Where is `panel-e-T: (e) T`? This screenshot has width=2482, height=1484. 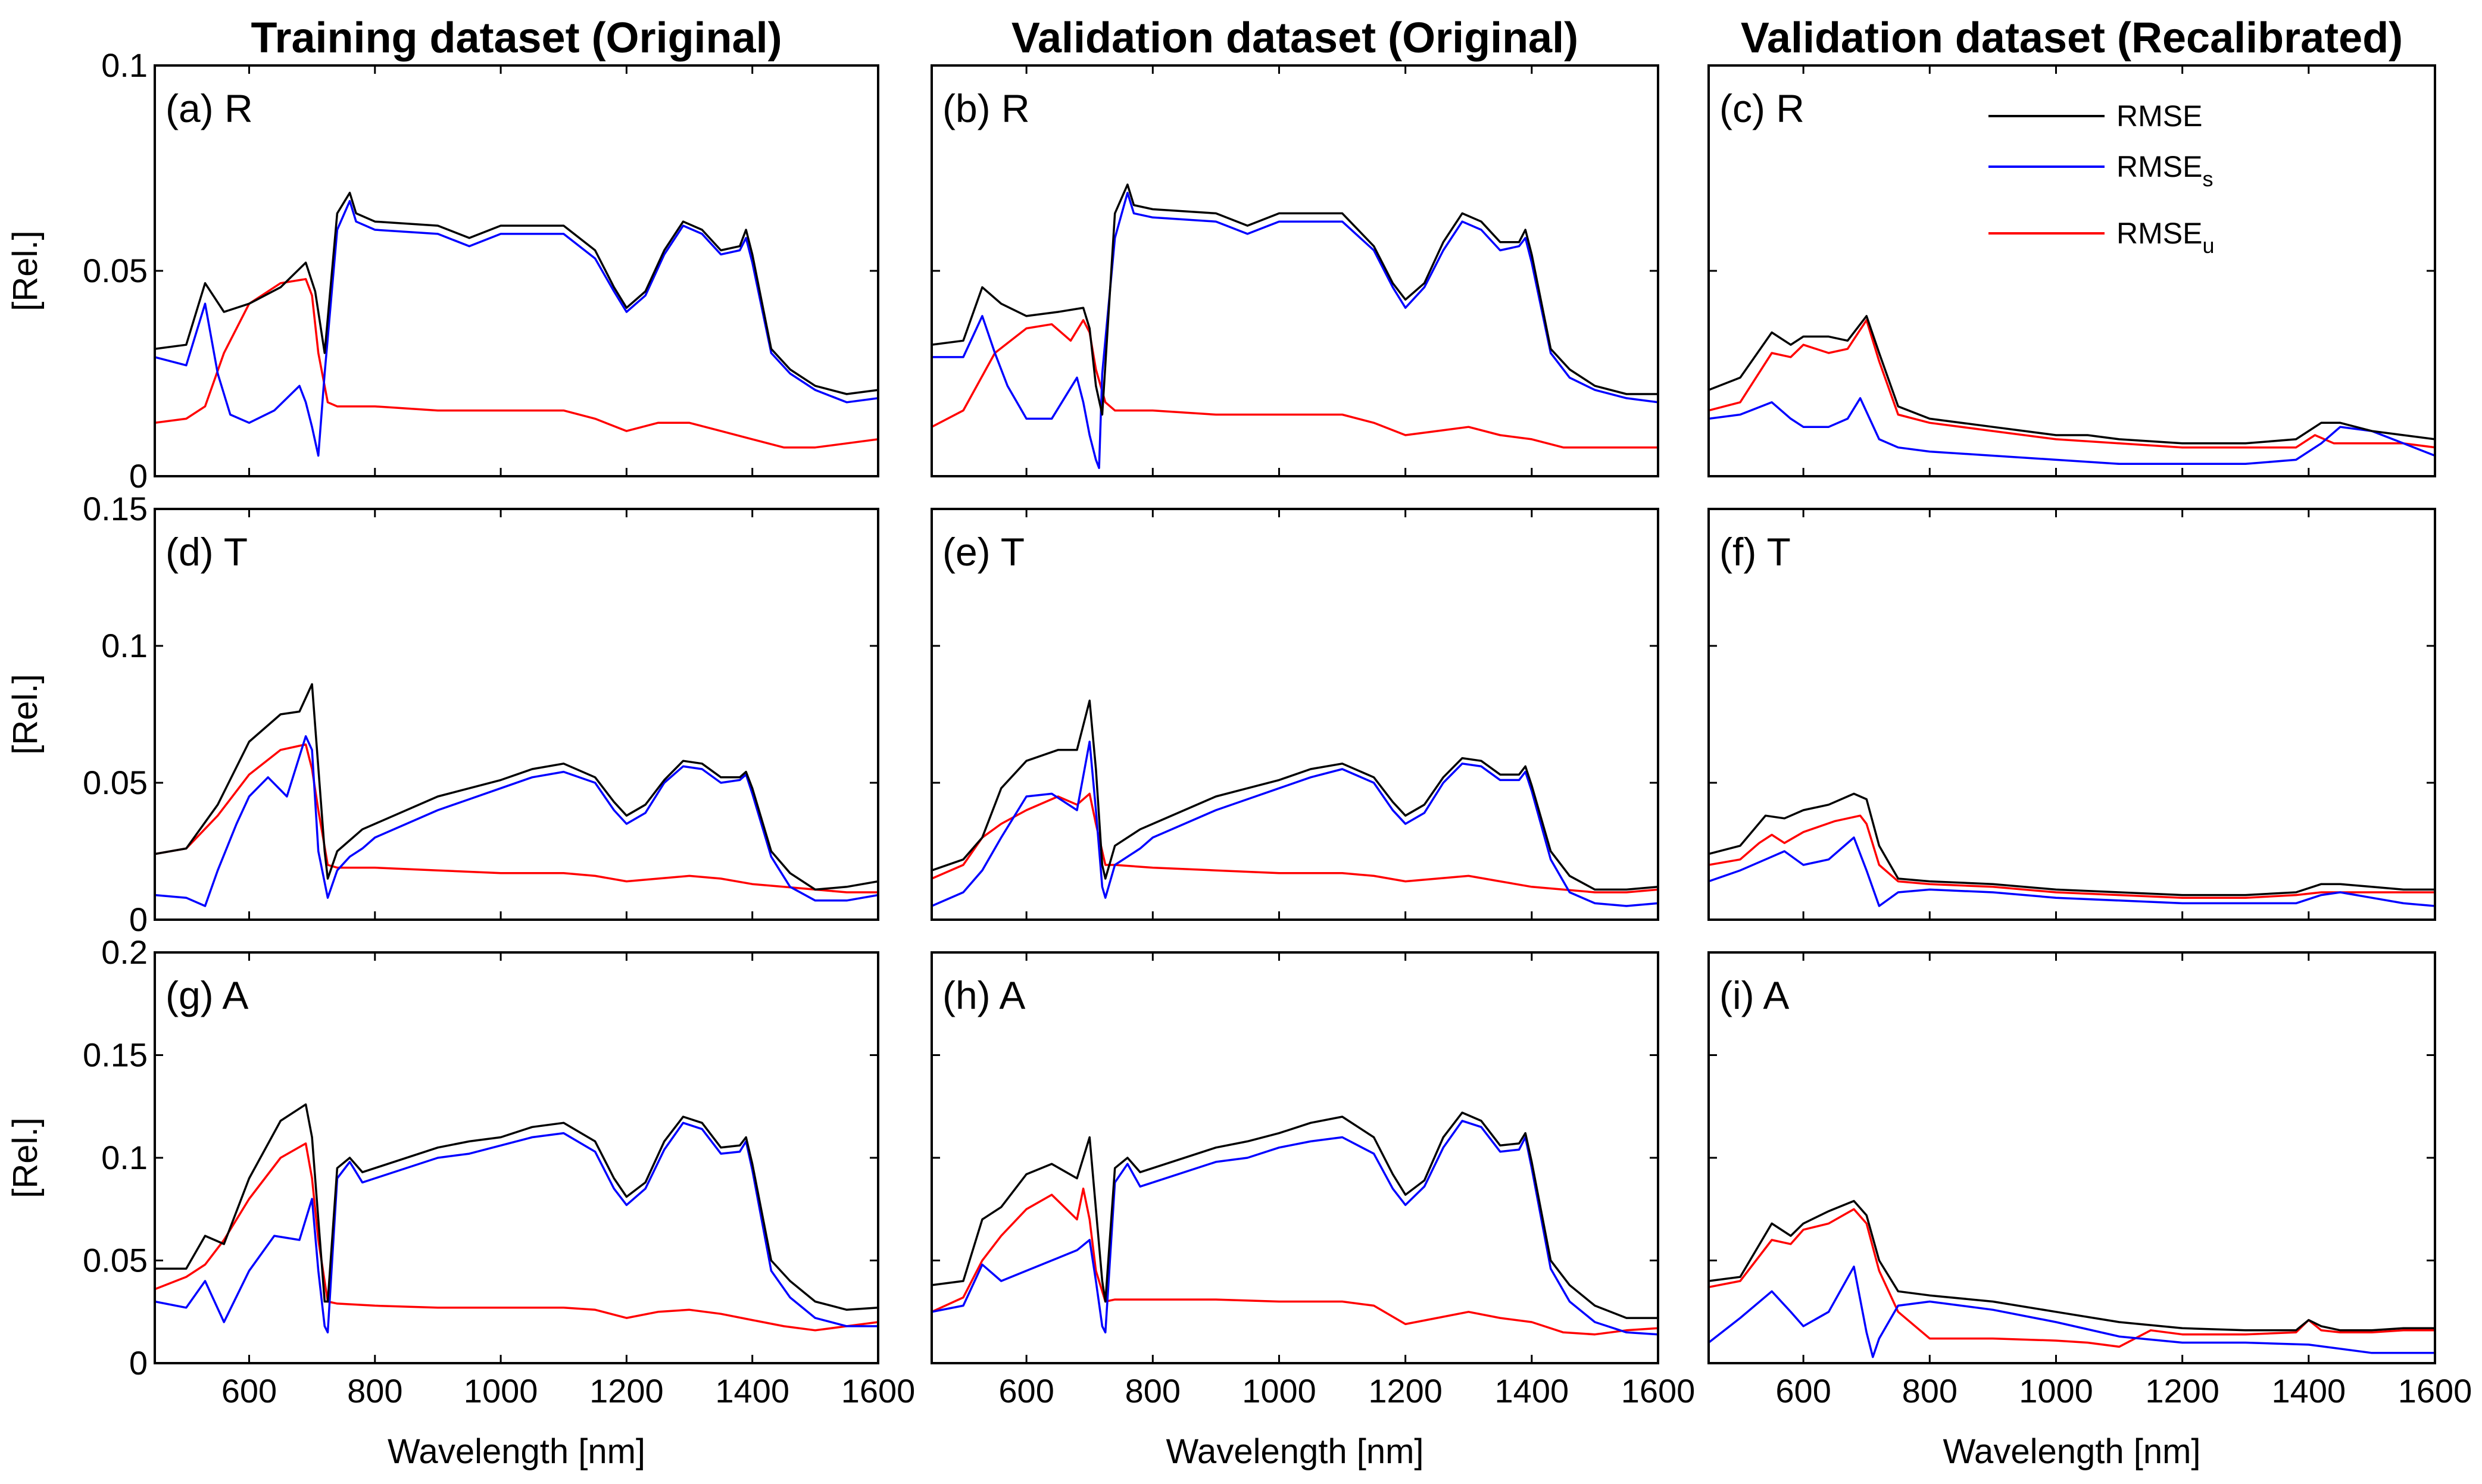
panel-e-T: (e) T is located at coordinates (1295, 715).